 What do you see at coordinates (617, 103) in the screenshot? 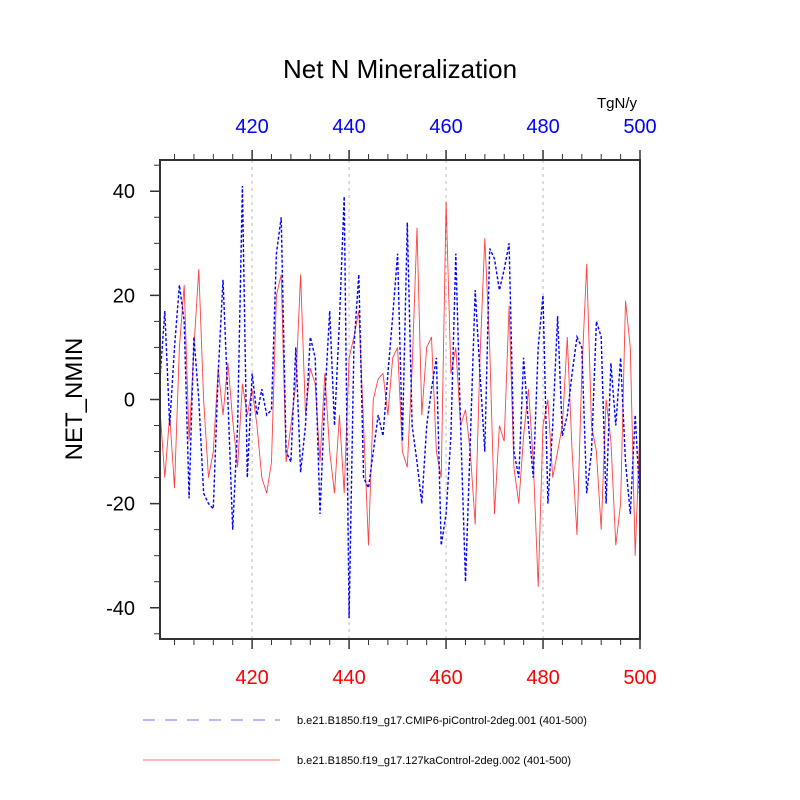
I see `units-label: TgN/y` at bounding box center [617, 103].